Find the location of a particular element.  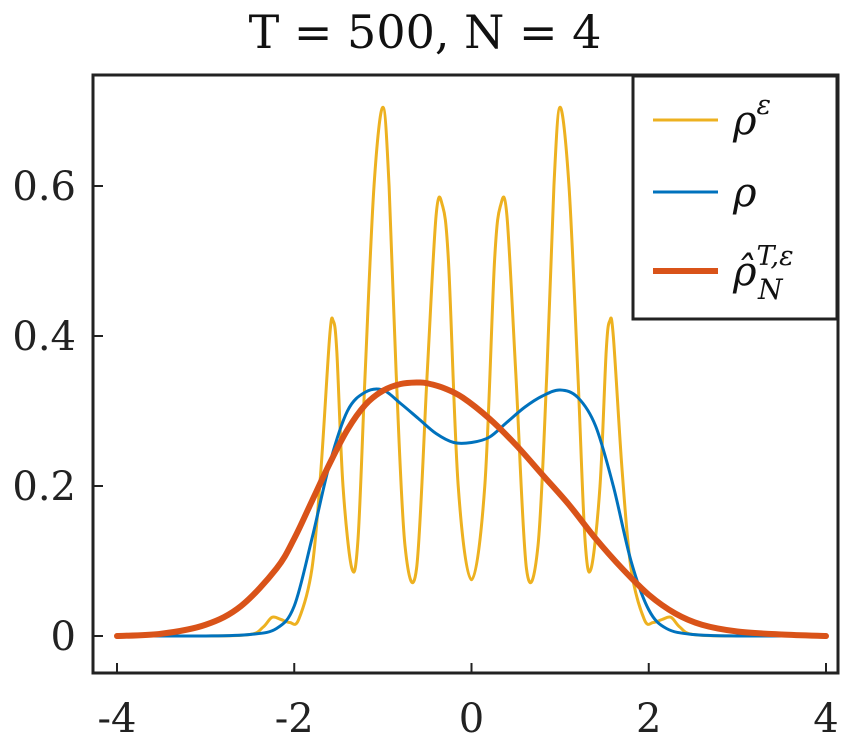

x-tick-label: -2 is located at coordinates (294, 719).